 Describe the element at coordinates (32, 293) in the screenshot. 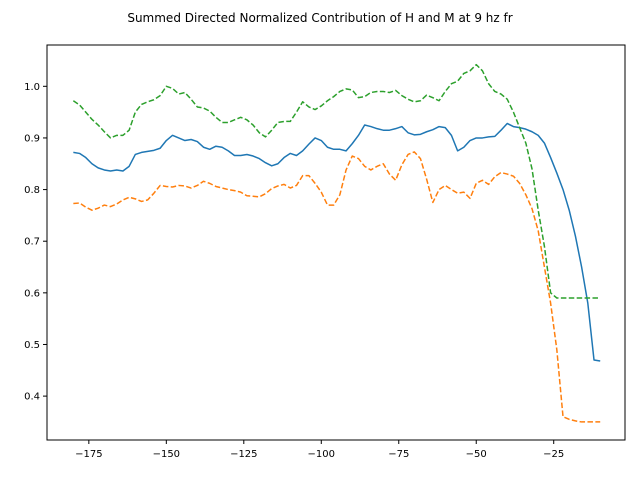

I see `y-tick-label: 0.6` at that location.